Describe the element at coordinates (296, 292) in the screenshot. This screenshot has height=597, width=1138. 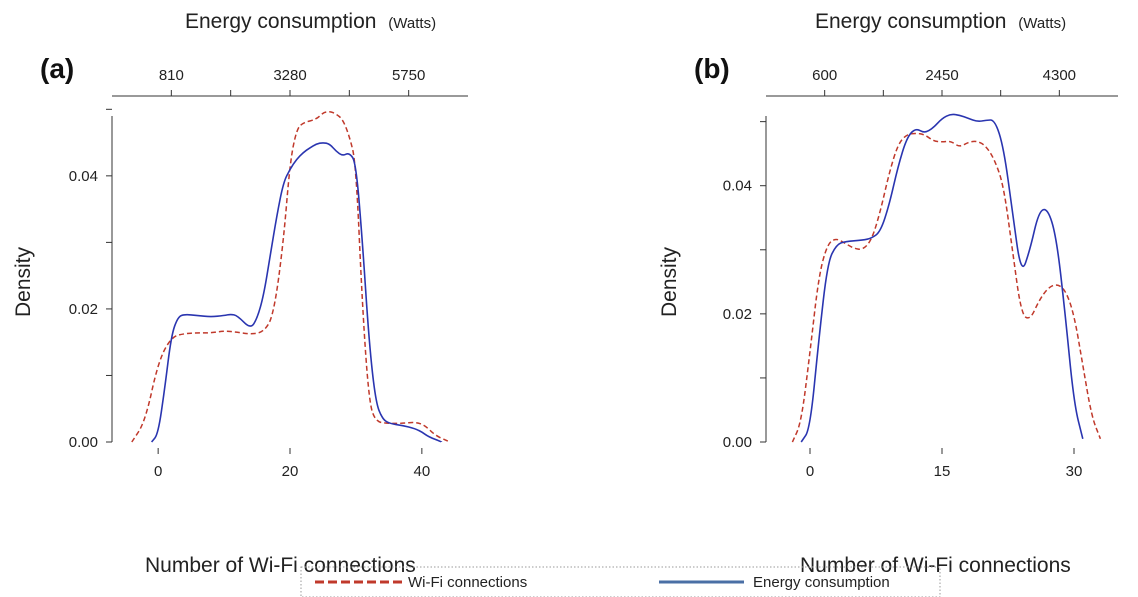
I see `panel-a-series-energy-consumption-line` at that location.